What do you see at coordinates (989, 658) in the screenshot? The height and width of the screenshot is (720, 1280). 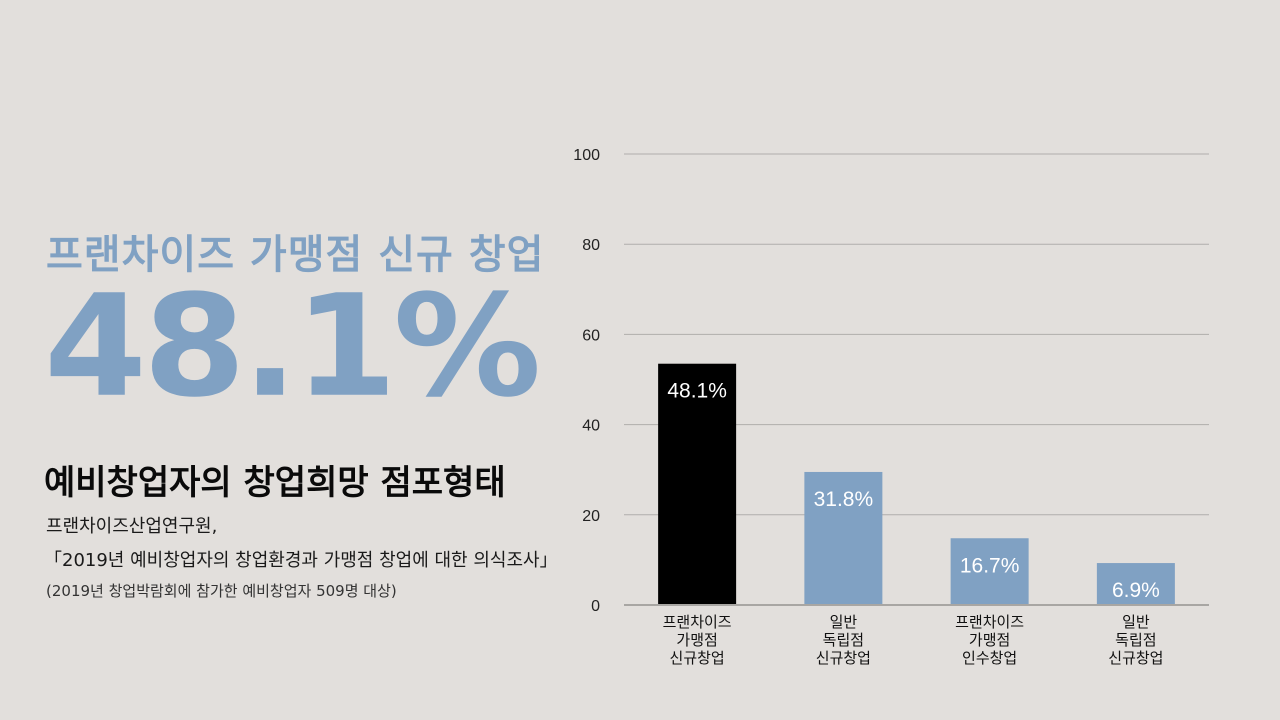 I see `x-tick-label: 인수창업` at bounding box center [989, 658].